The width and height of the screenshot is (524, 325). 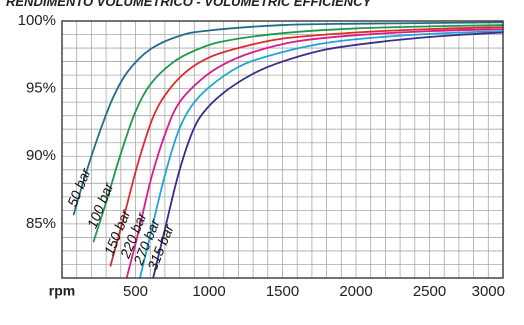 I want to click on x-tick-label-2: 1500, so click(x=282, y=291).